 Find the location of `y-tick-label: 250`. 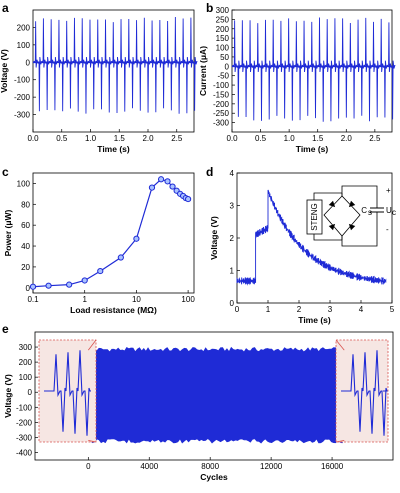

y-tick-label: 250 is located at coordinates (223, 19).